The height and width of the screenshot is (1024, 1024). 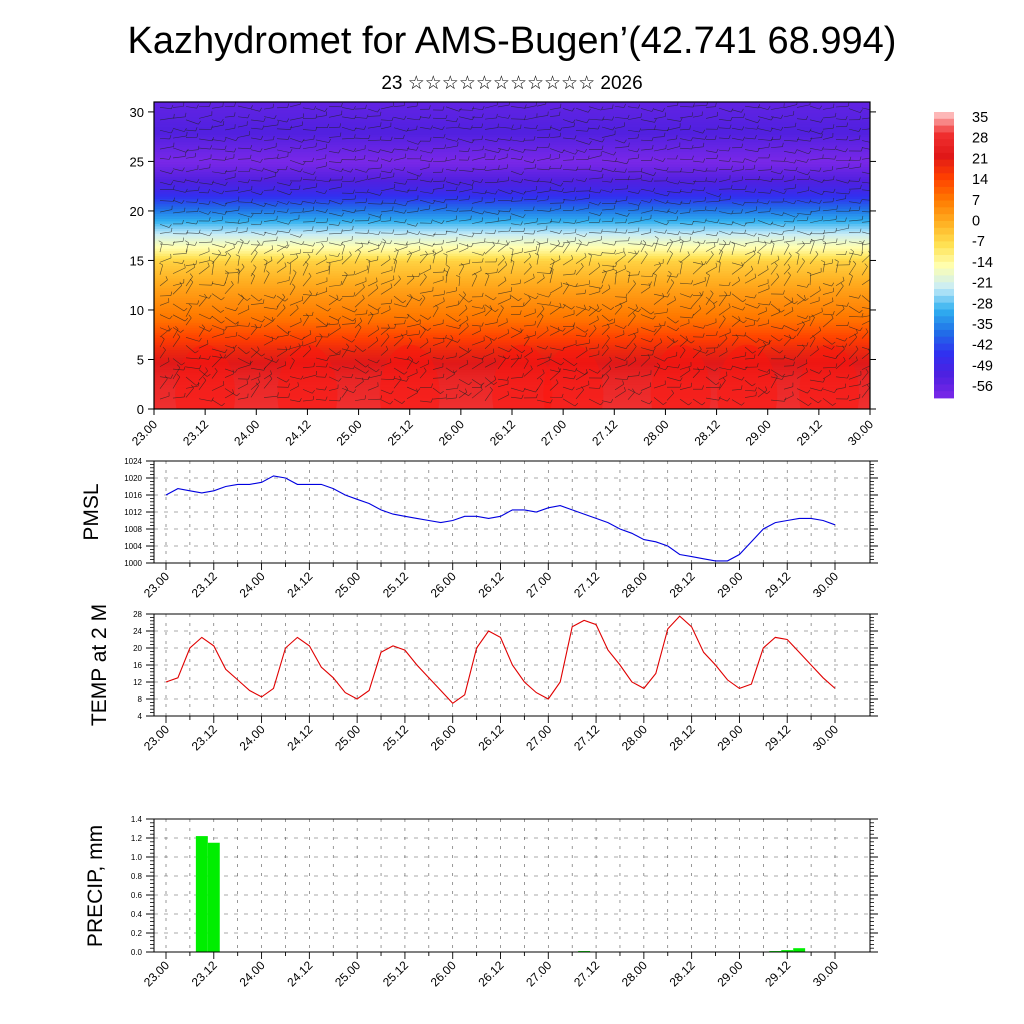 What do you see at coordinates (982, 284) in the screenshot?
I see `colorbar-label: -21` at bounding box center [982, 284].